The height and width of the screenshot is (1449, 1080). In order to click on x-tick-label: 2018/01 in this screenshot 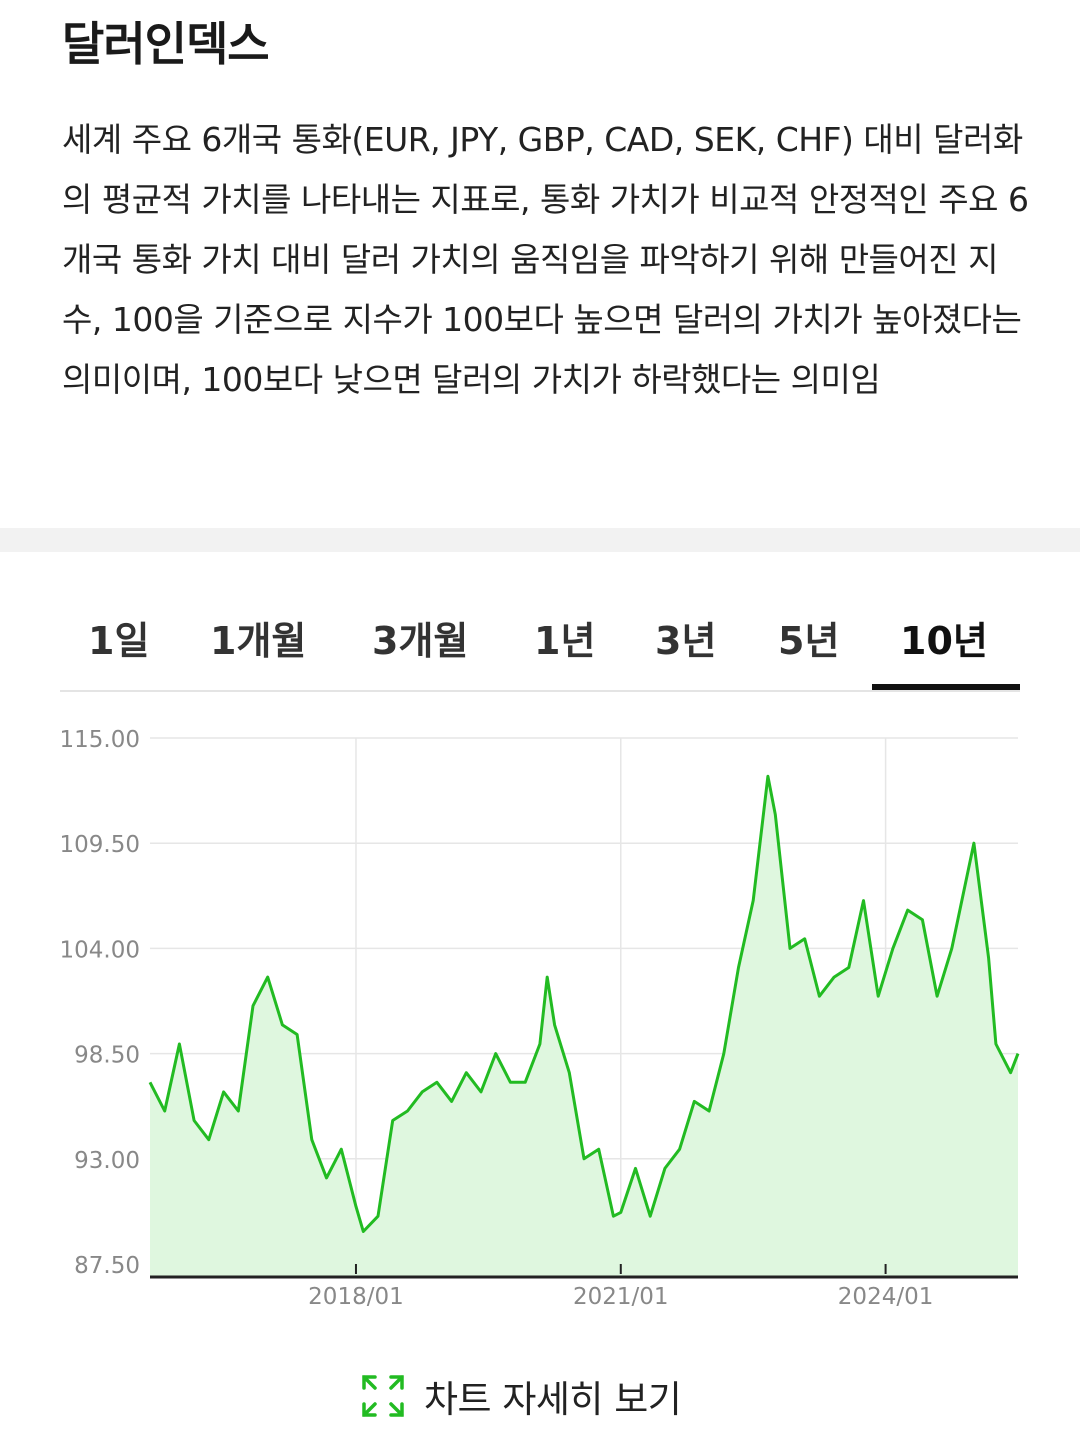, I will do `click(356, 1297)`.